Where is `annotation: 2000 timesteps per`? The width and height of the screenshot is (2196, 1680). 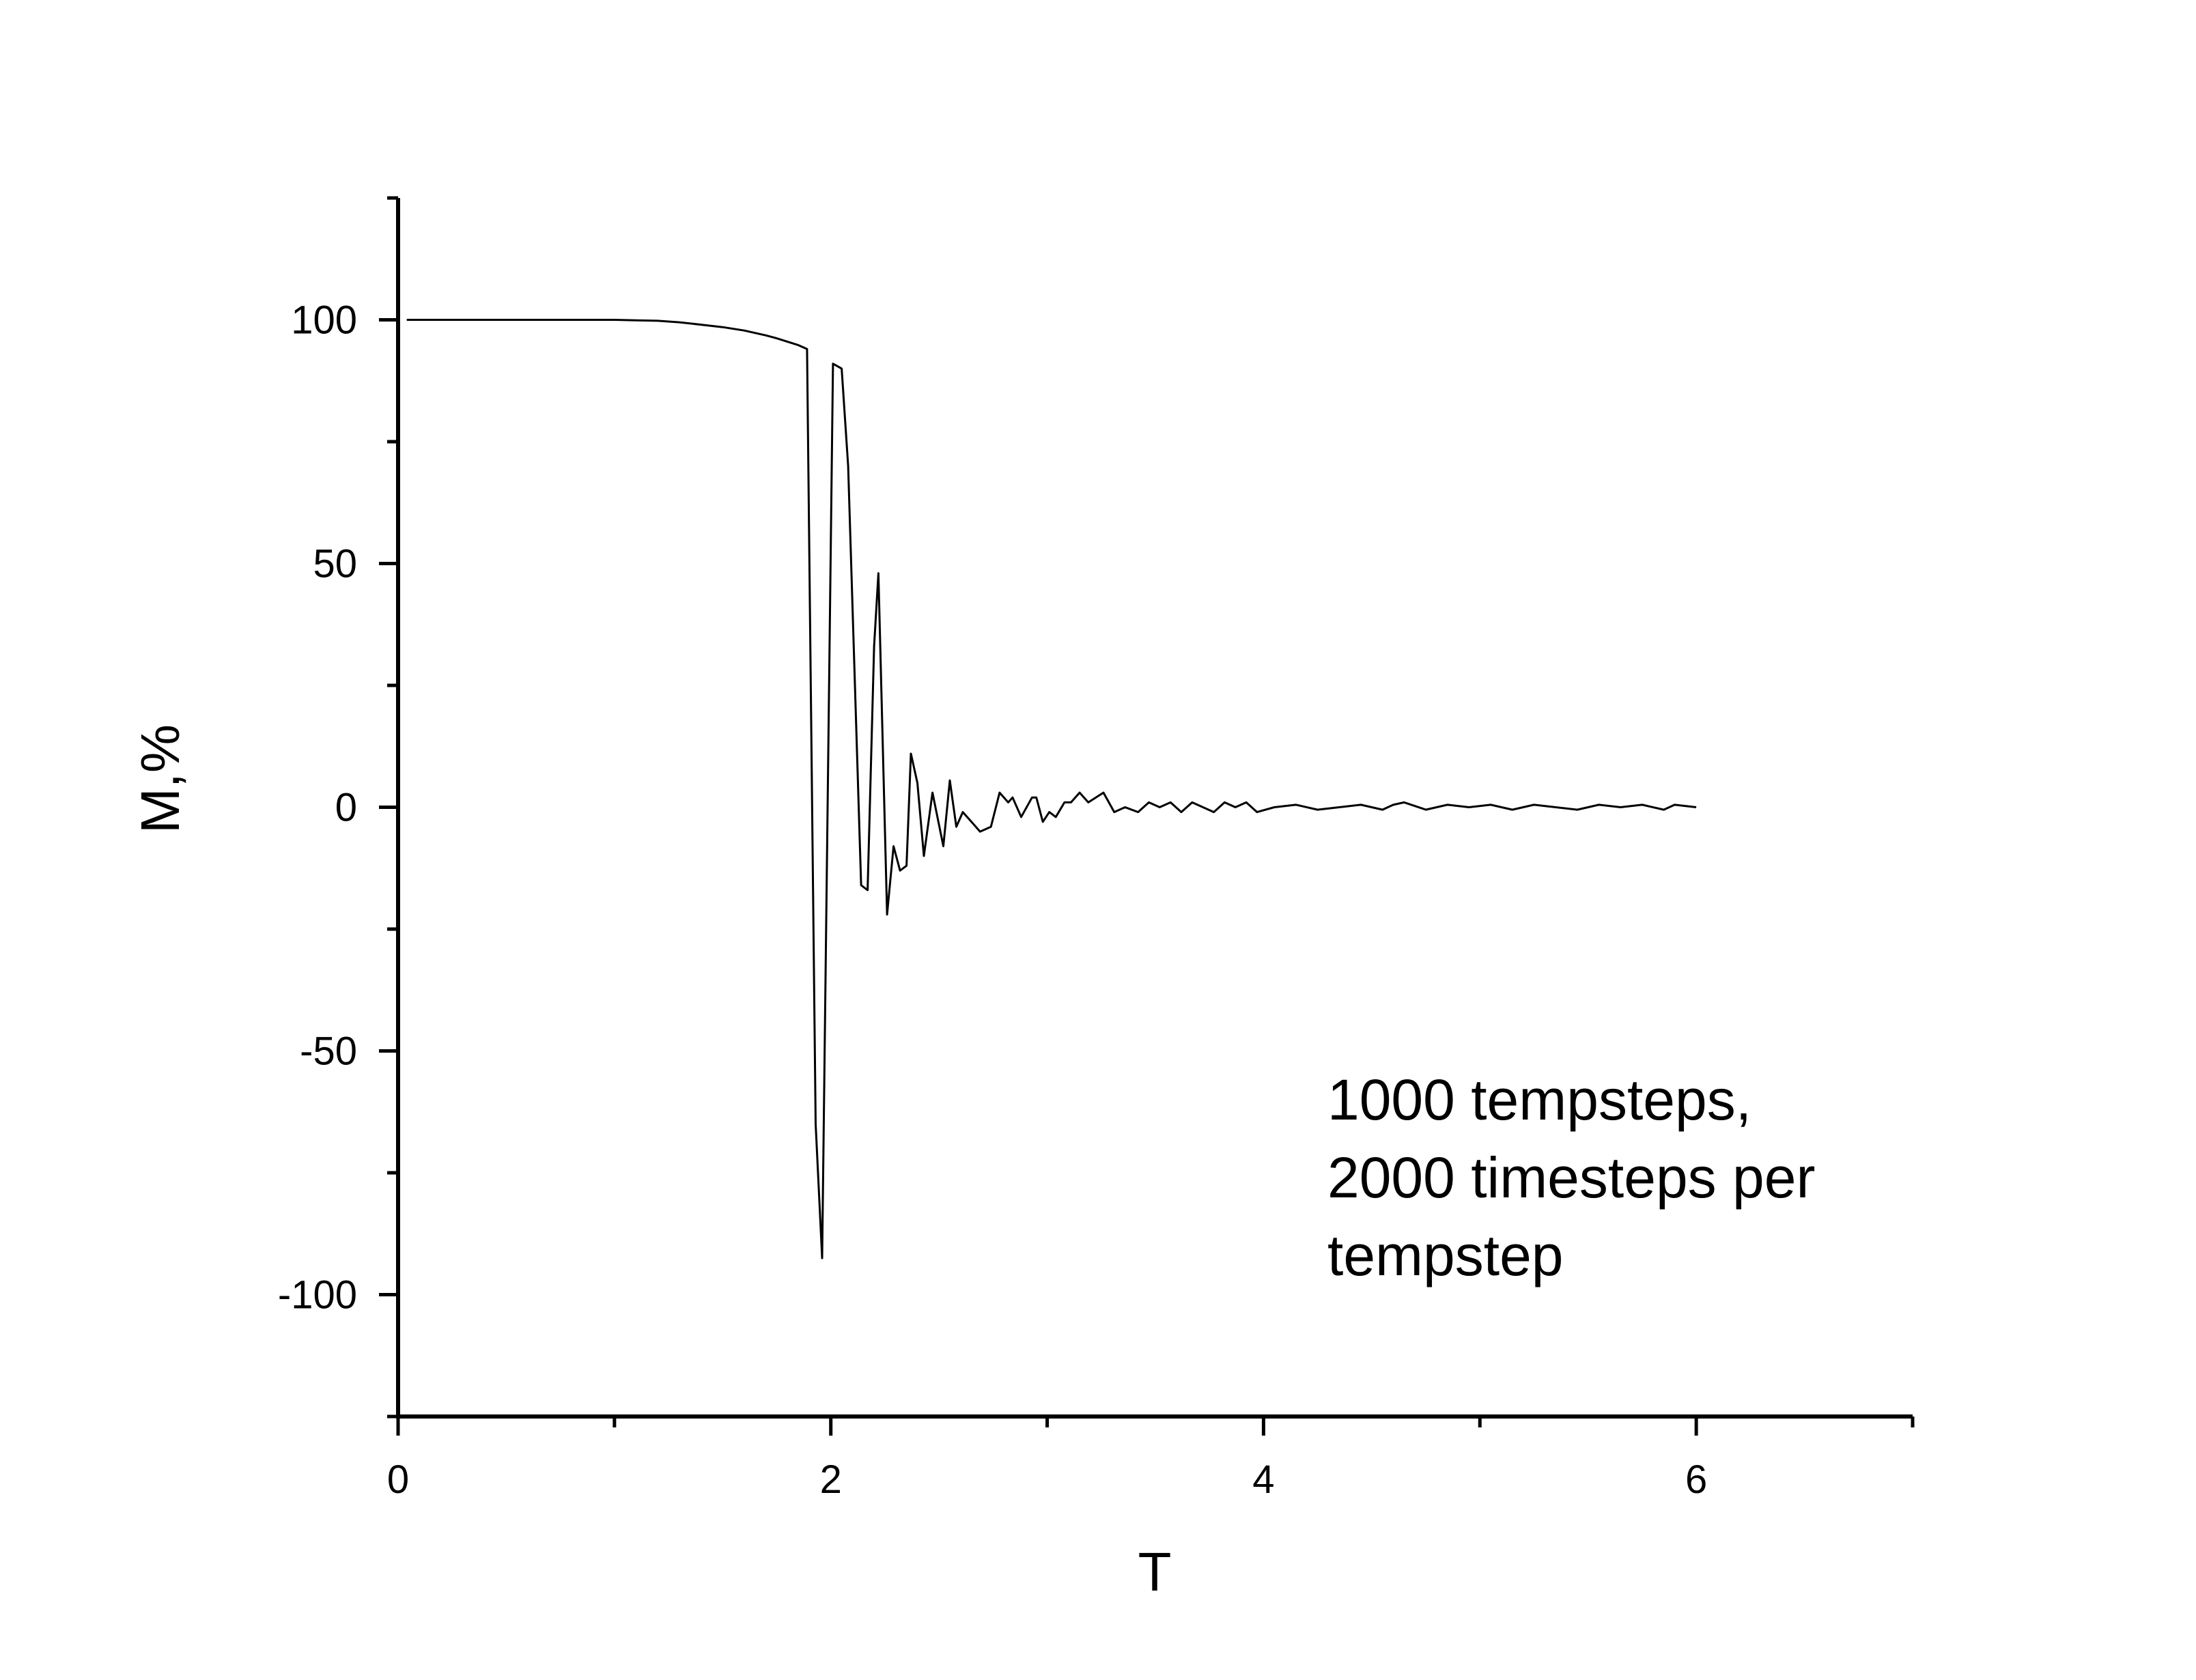
annotation: 2000 timesteps per is located at coordinates (1571, 1177).